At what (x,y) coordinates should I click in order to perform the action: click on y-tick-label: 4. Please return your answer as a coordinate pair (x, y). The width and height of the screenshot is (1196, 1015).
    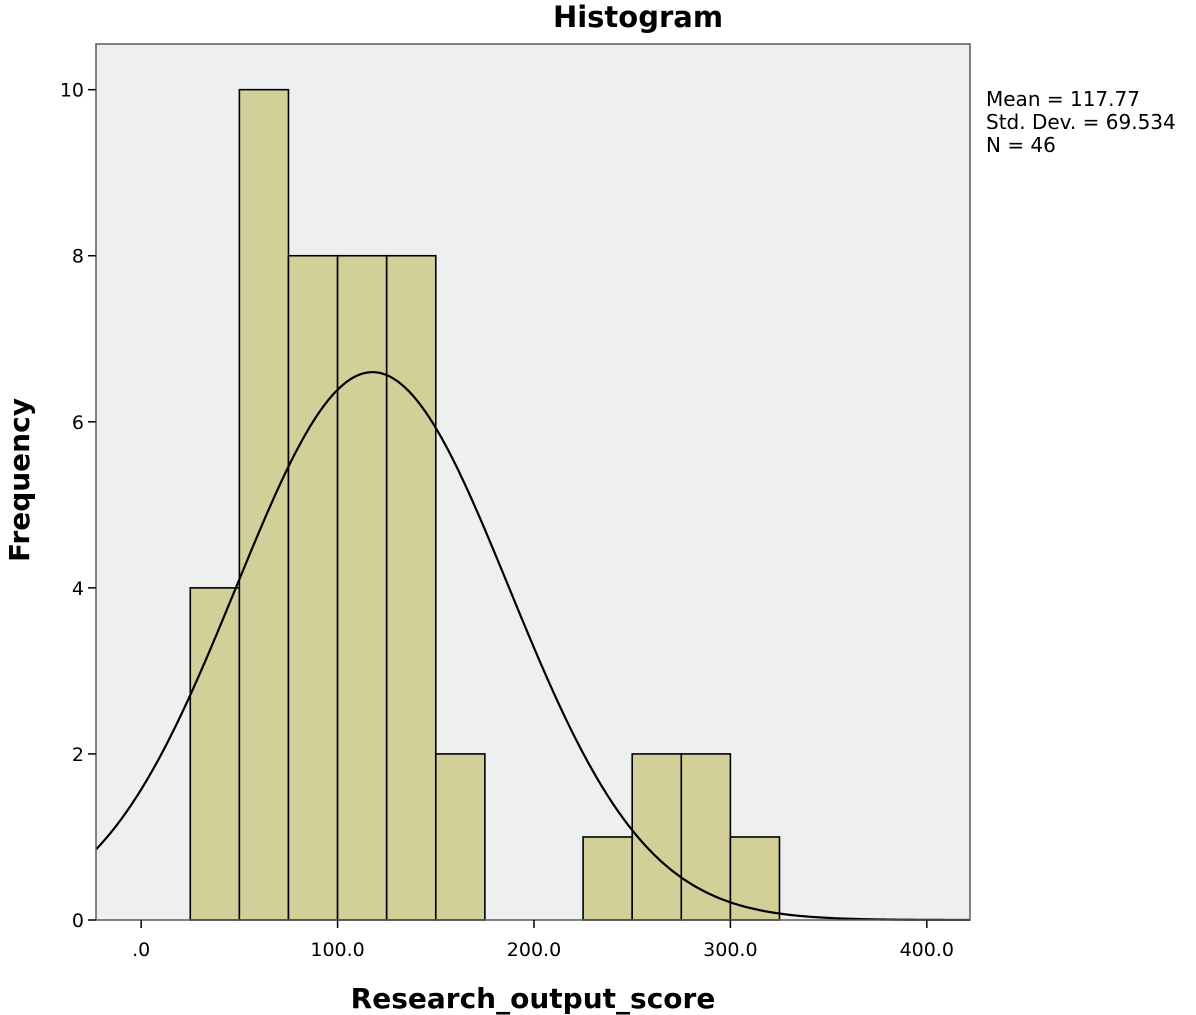
    Looking at the image, I should click on (78, 589).